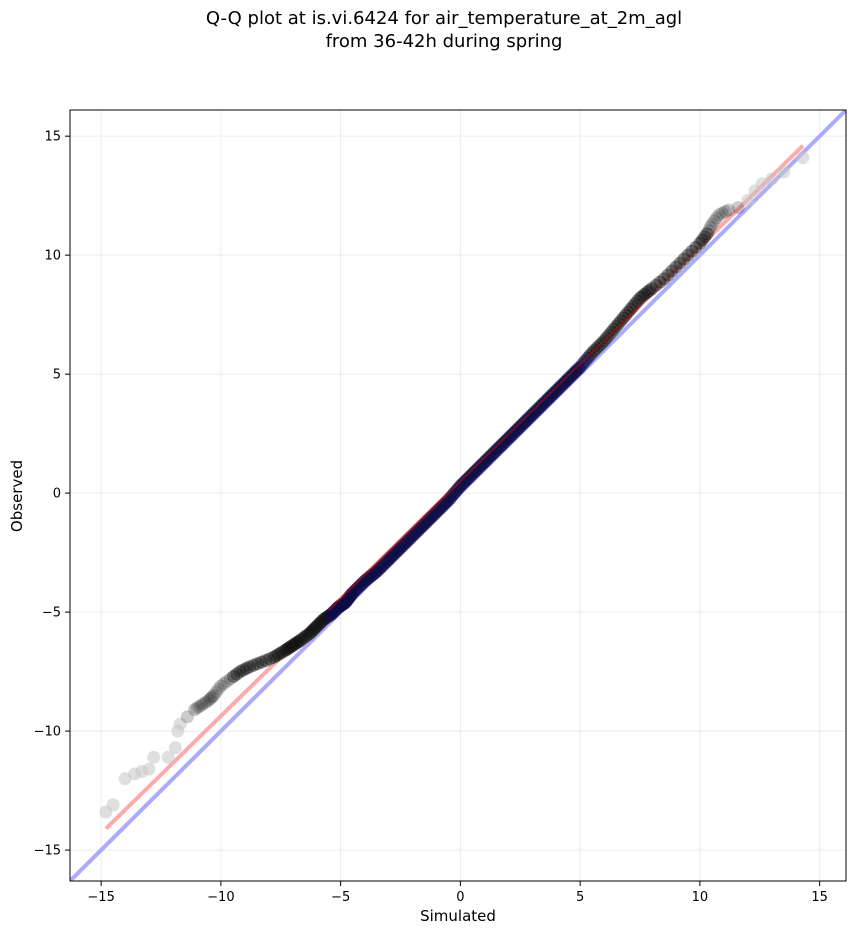  What do you see at coordinates (52, 137) in the screenshot?
I see `y-tick-label: 15` at bounding box center [52, 137].